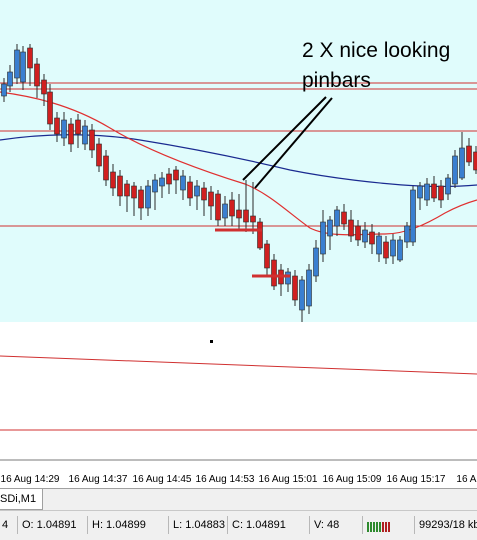  Describe the element at coordinates (352, 479) in the screenshot. I see `time-label-5: 16 Aug 15:09` at that location.